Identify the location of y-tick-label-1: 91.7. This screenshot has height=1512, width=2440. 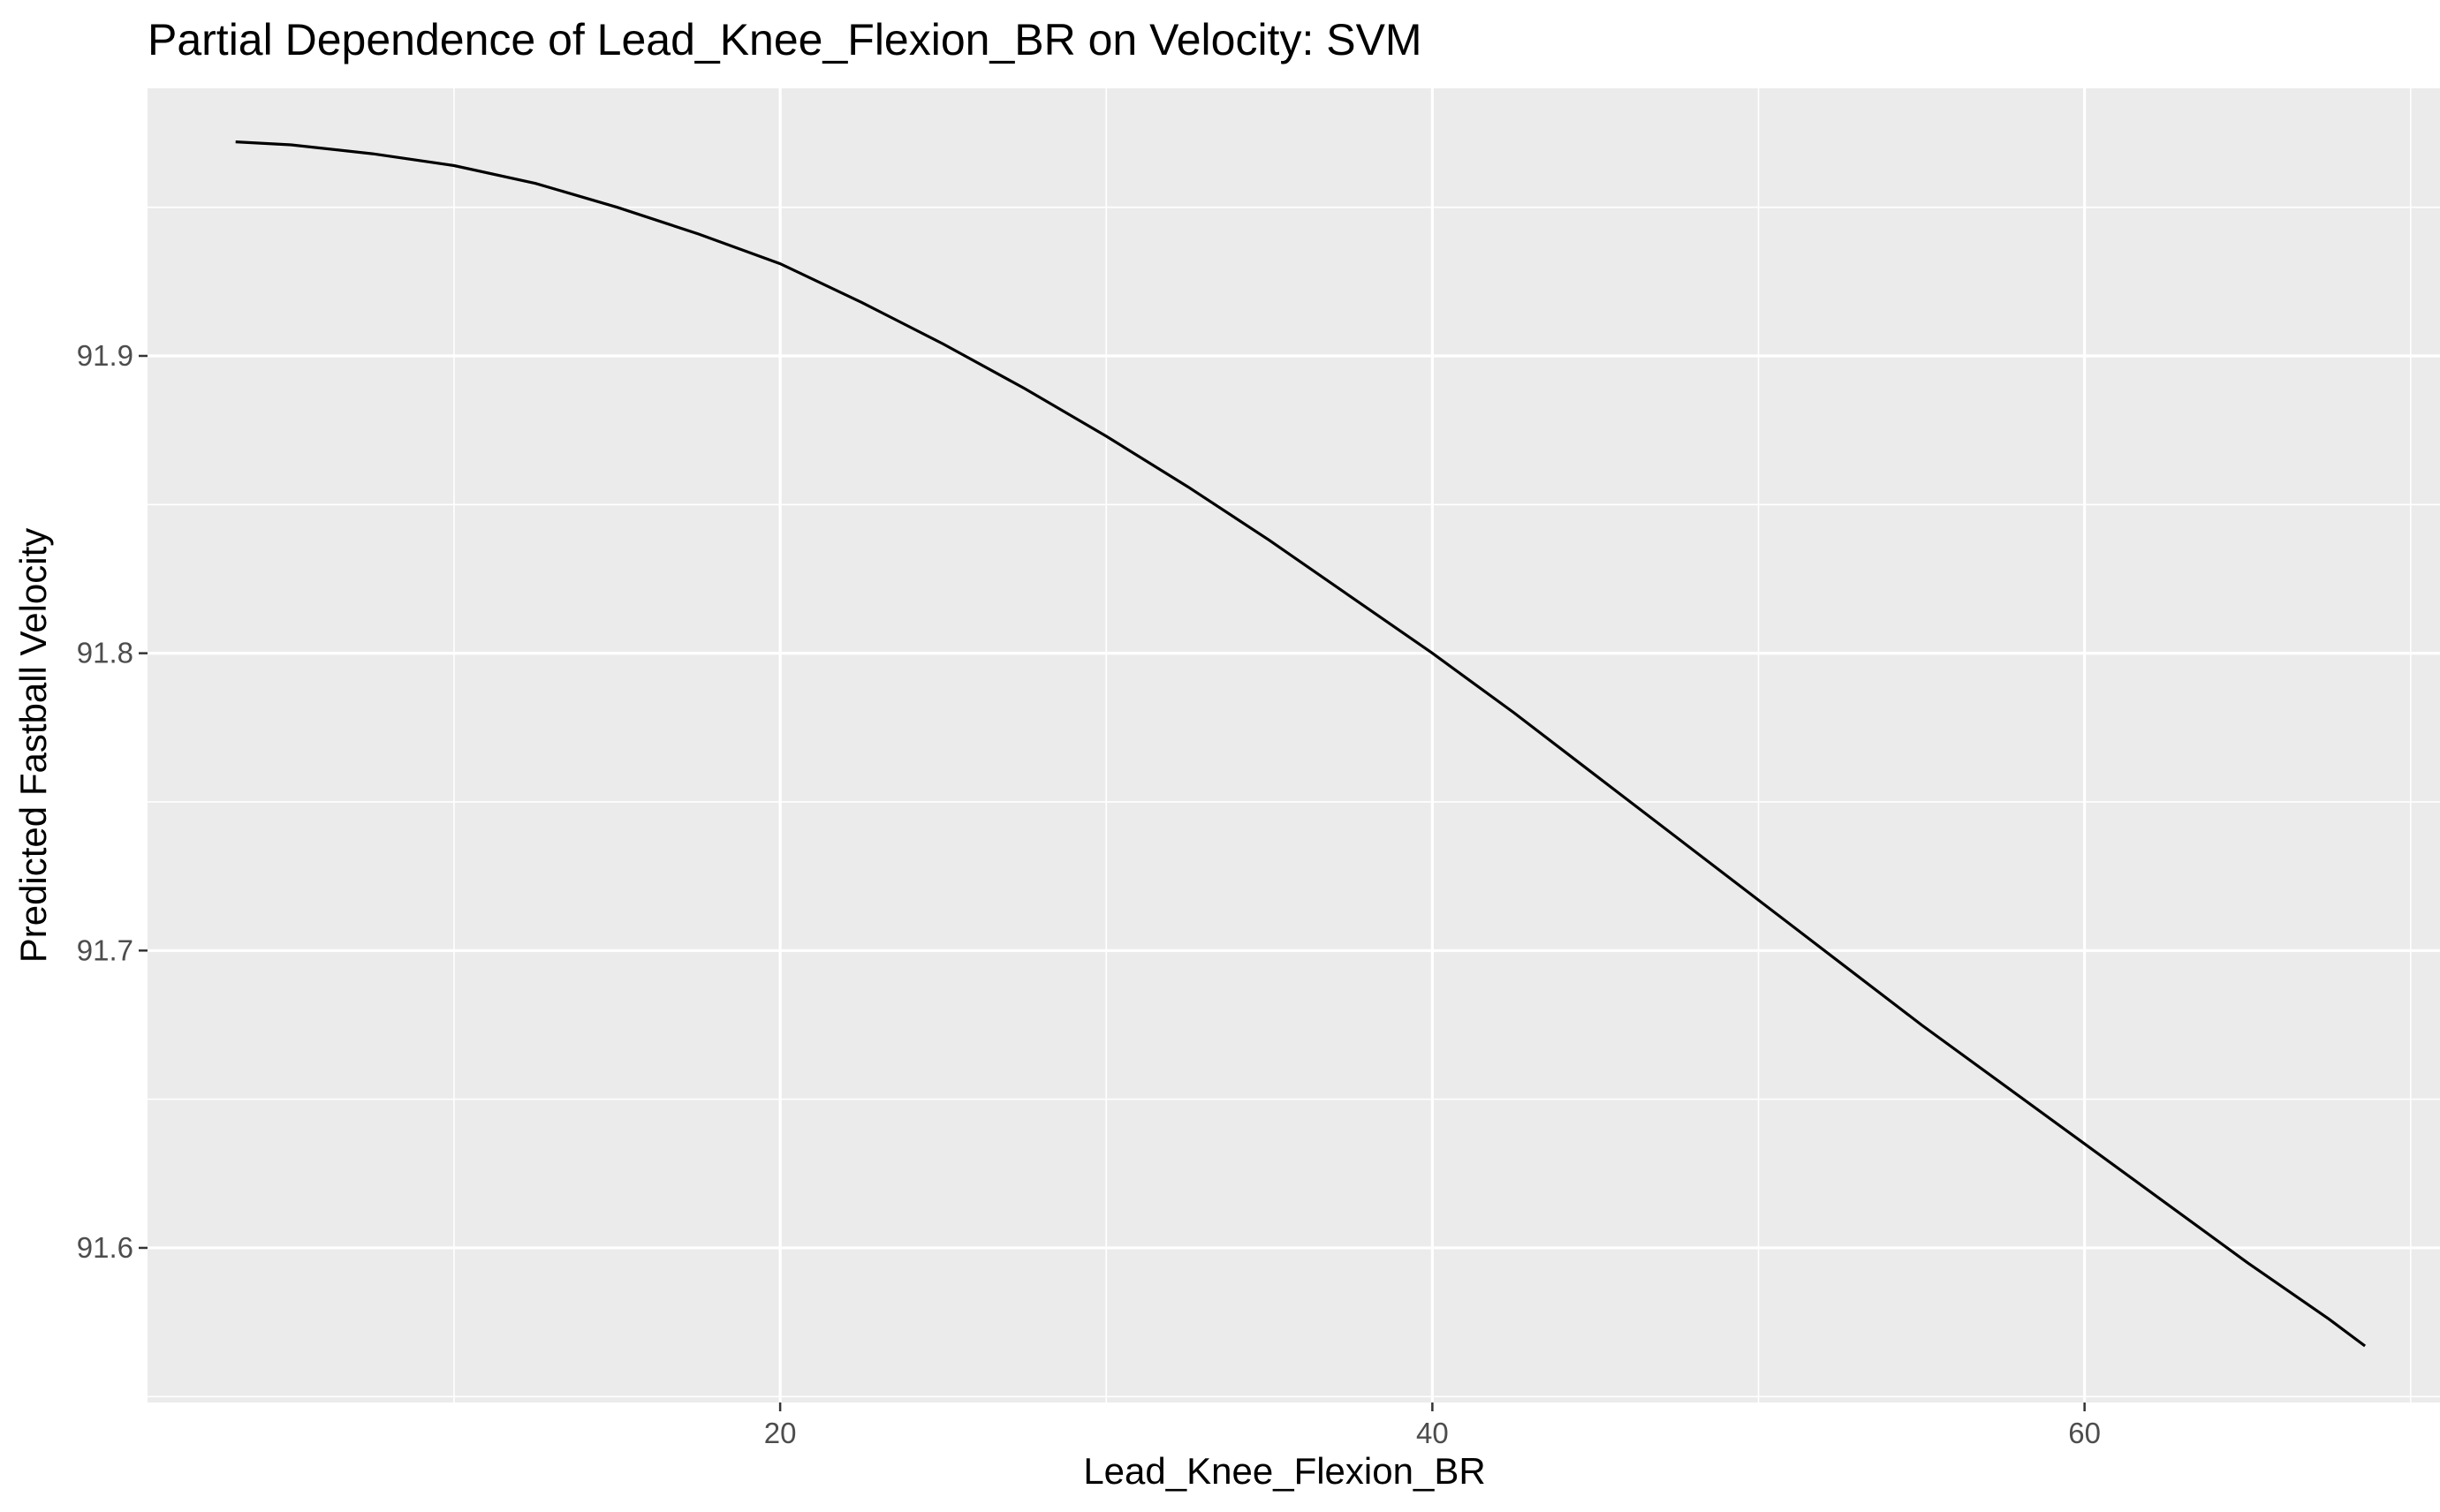
(105, 950).